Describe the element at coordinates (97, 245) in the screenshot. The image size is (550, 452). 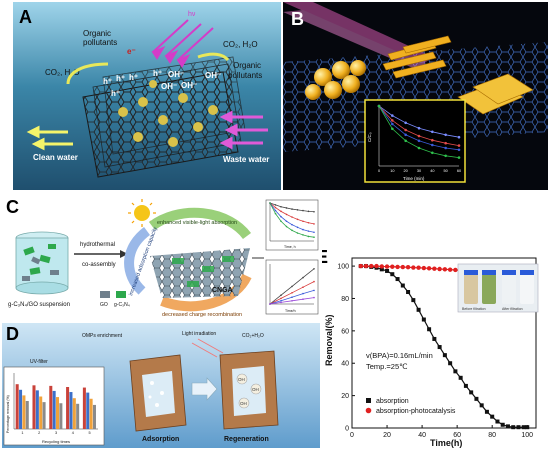
I see `process-label-1: hydrothermal` at that location.